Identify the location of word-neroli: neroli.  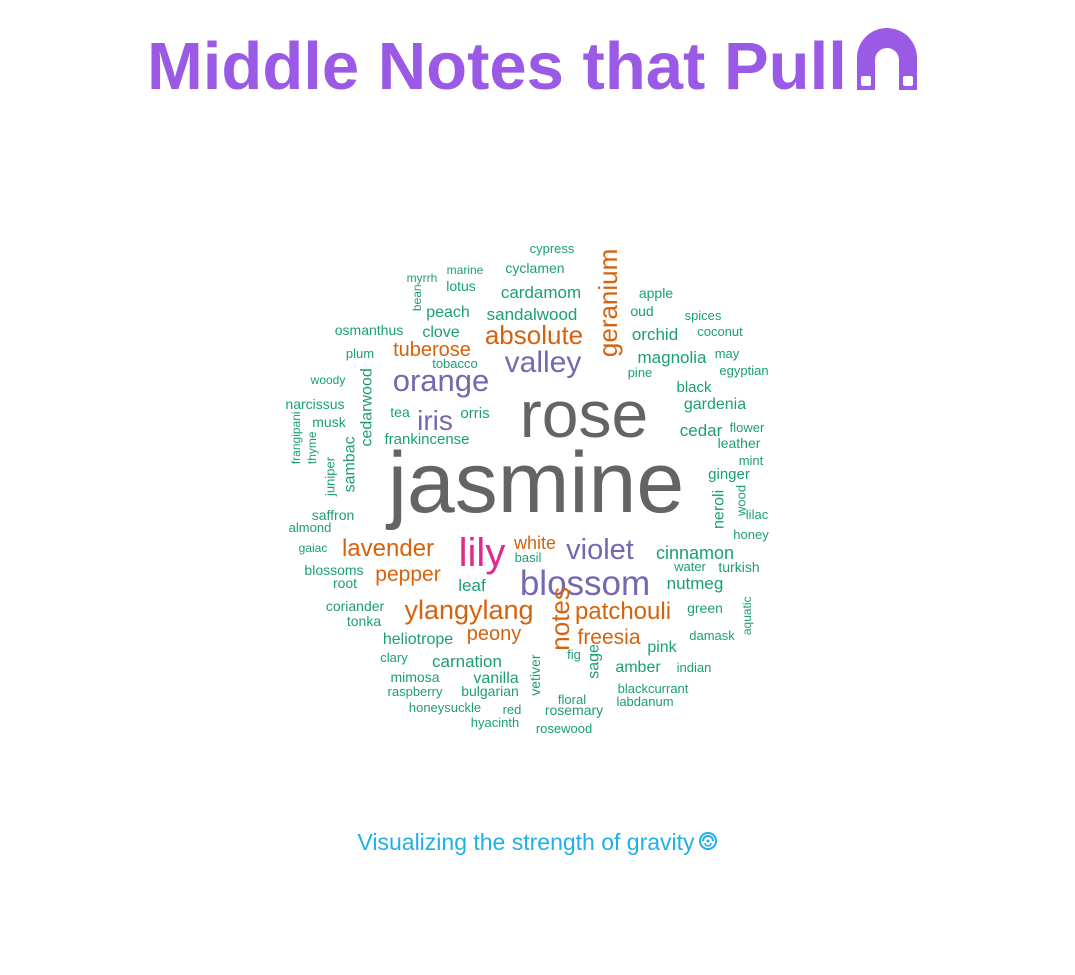
(719, 509).